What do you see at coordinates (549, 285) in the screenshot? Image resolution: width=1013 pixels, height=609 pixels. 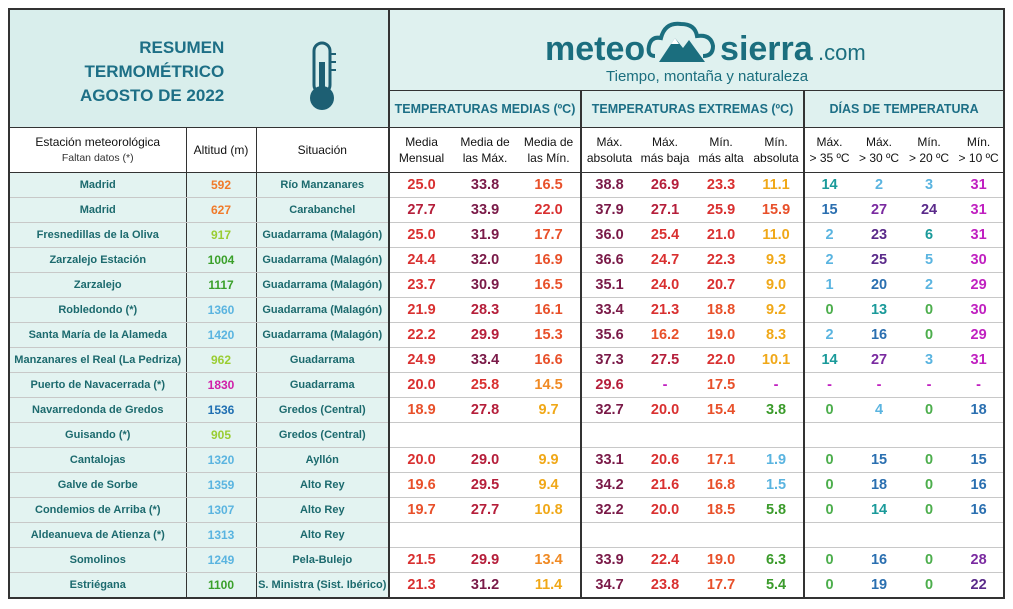 I see `value-cell: 16.5` at bounding box center [549, 285].